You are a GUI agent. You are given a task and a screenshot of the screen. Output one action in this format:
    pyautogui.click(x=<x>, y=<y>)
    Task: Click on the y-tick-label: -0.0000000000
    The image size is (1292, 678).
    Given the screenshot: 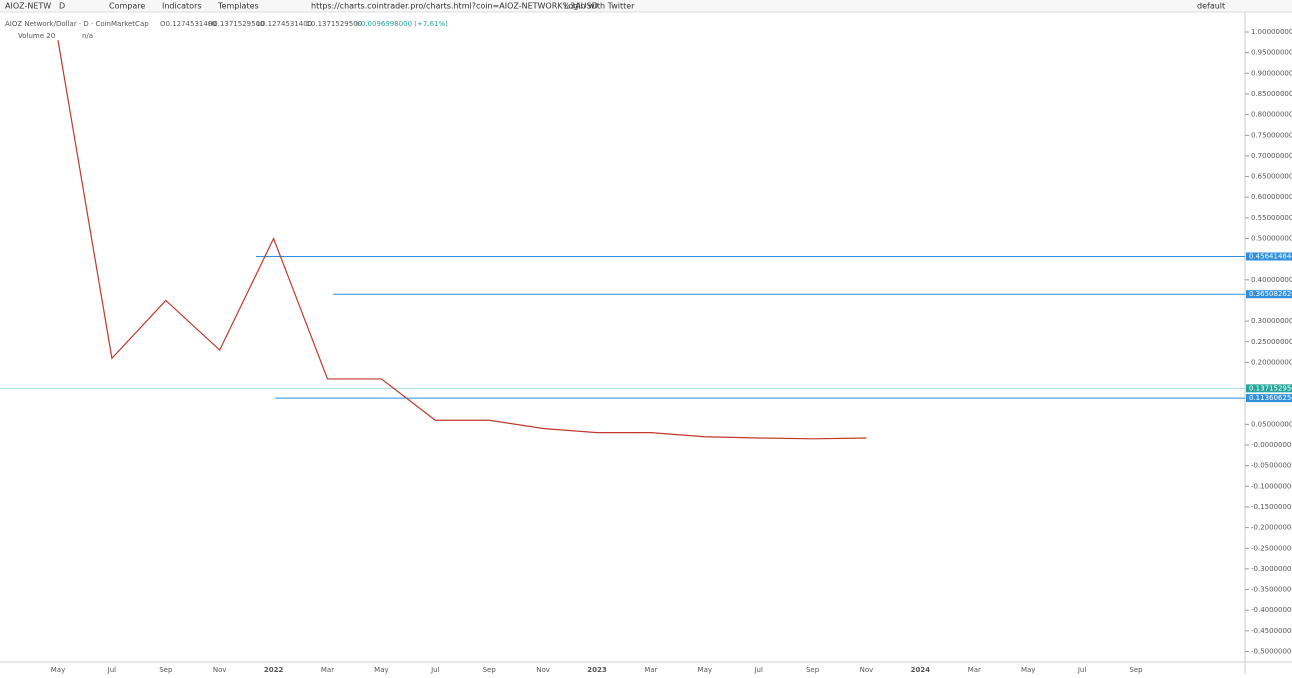 What is the action you would take?
    pyautogui.click(x=1271, y=445)
    